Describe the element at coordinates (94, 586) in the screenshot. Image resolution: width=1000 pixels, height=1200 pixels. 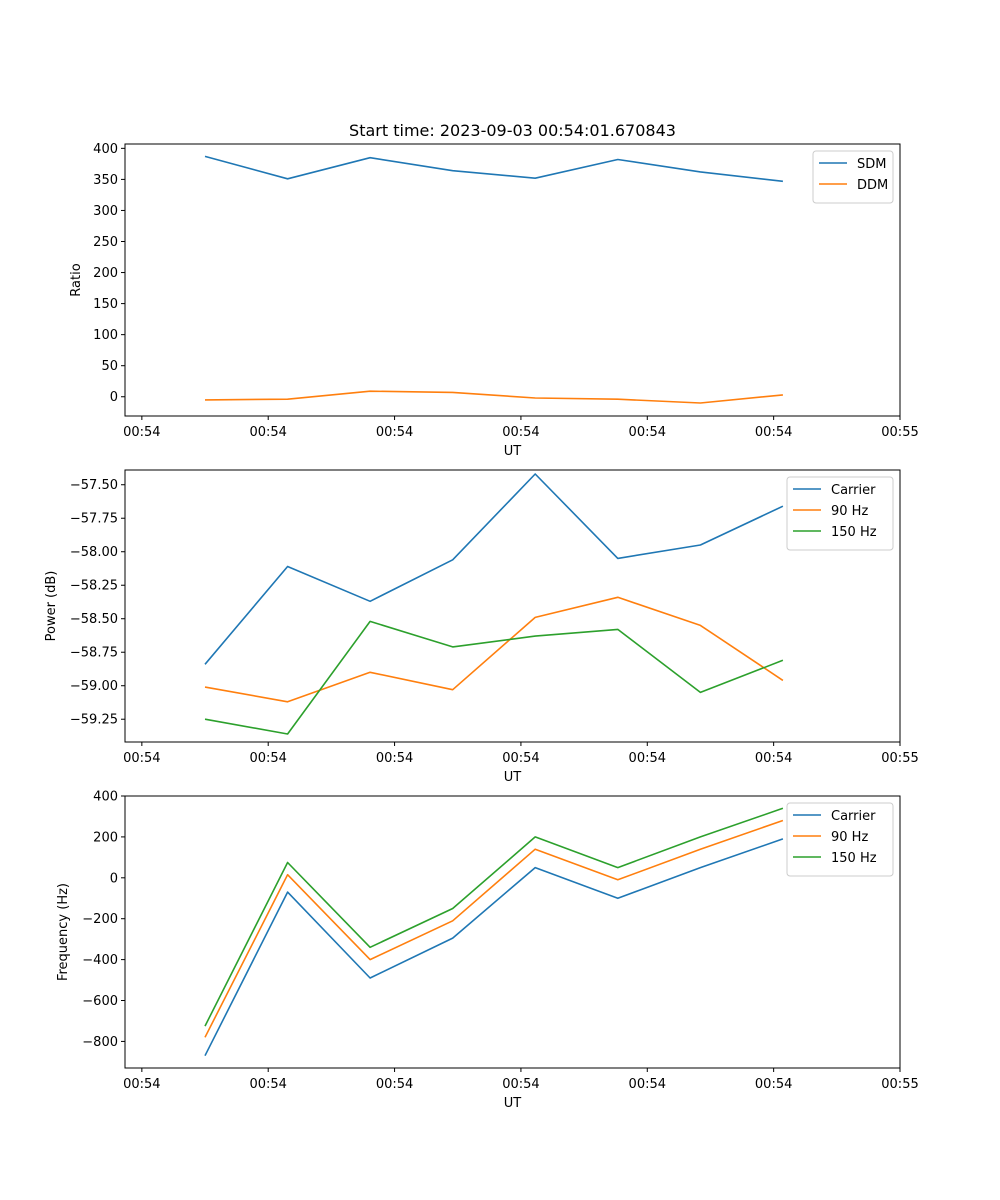
I see `y-tick-label: −58.25` at that location.